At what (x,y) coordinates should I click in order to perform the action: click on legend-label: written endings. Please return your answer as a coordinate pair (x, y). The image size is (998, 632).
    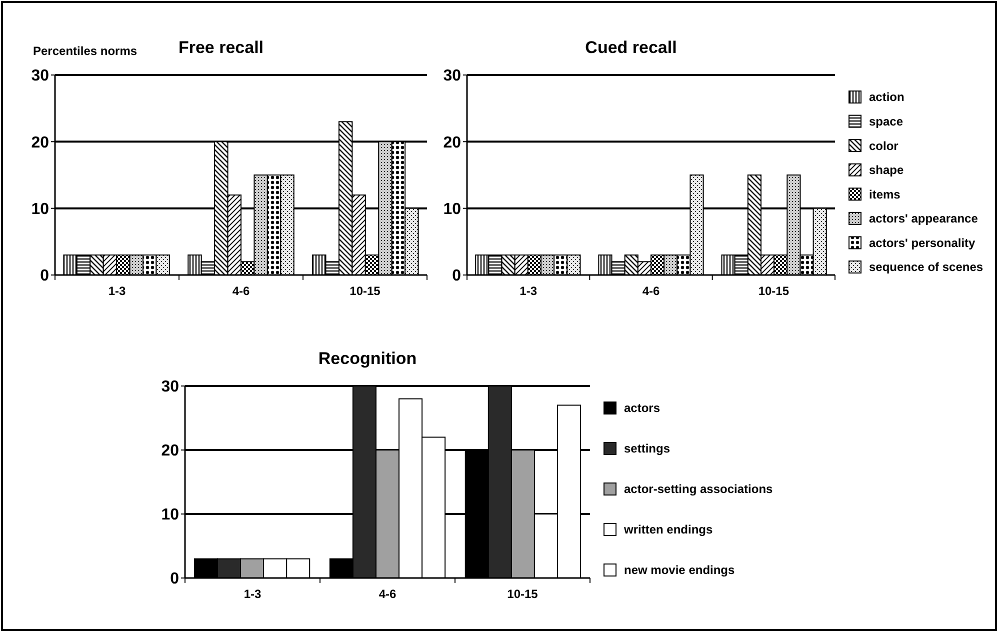
    Looking at the image, I should click on (668, 529).